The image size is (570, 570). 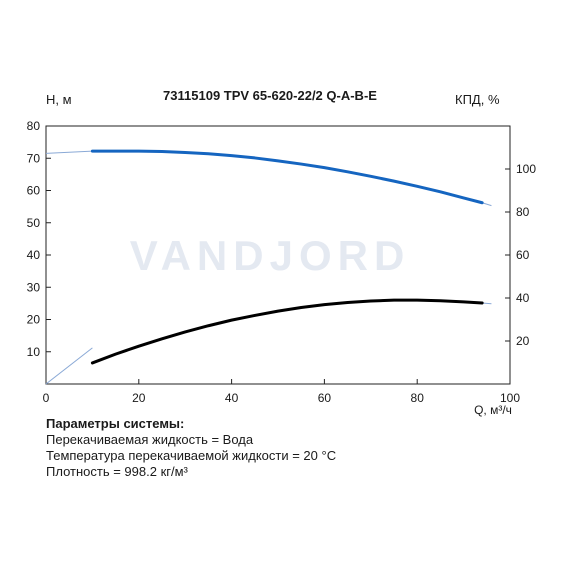 I want to click on x-tick-label: 40, so click(x=232, y=398).